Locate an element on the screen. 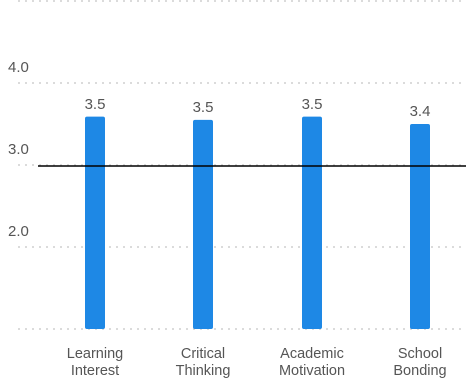  y-tick-label: 4.0 is located at coordinates (18, 67).